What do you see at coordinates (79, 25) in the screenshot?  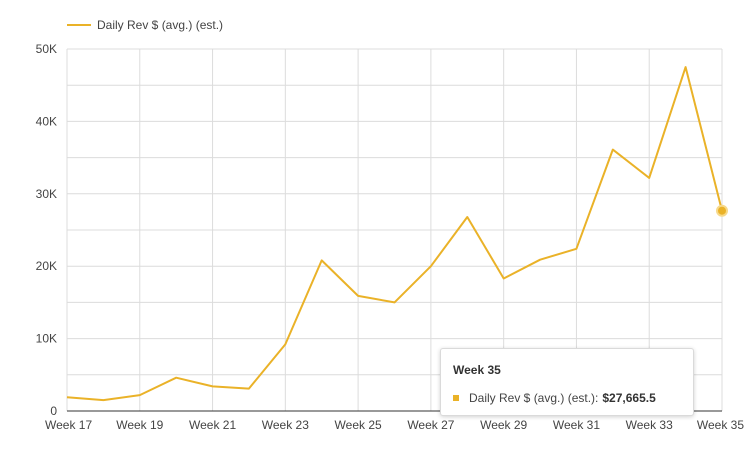 I see `legend-swatch` at bounding box center [79, 25].